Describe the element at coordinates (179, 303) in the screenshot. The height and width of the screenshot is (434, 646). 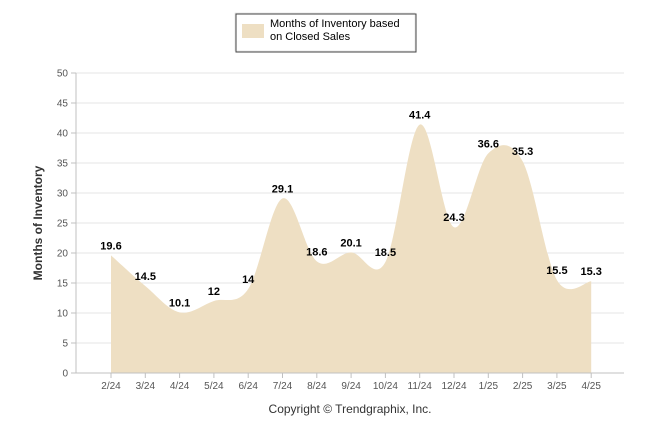
I see `data-label: 10.1` at that location.